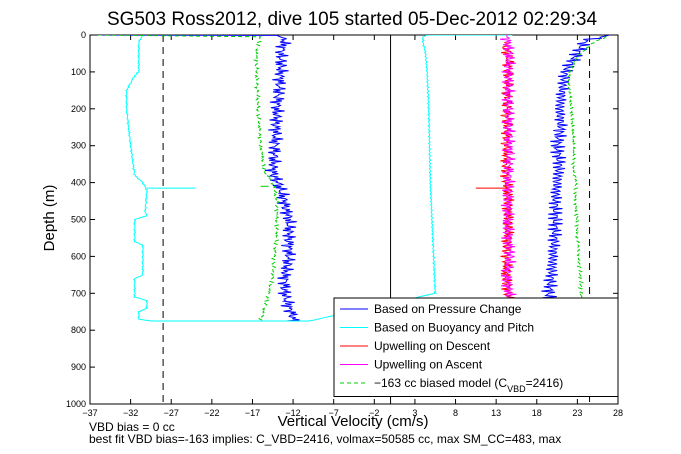  What do you see at coordinates (292, 413) in the screenshot?
I see `x-tick-label: −12` at bounding box center [292, 413].